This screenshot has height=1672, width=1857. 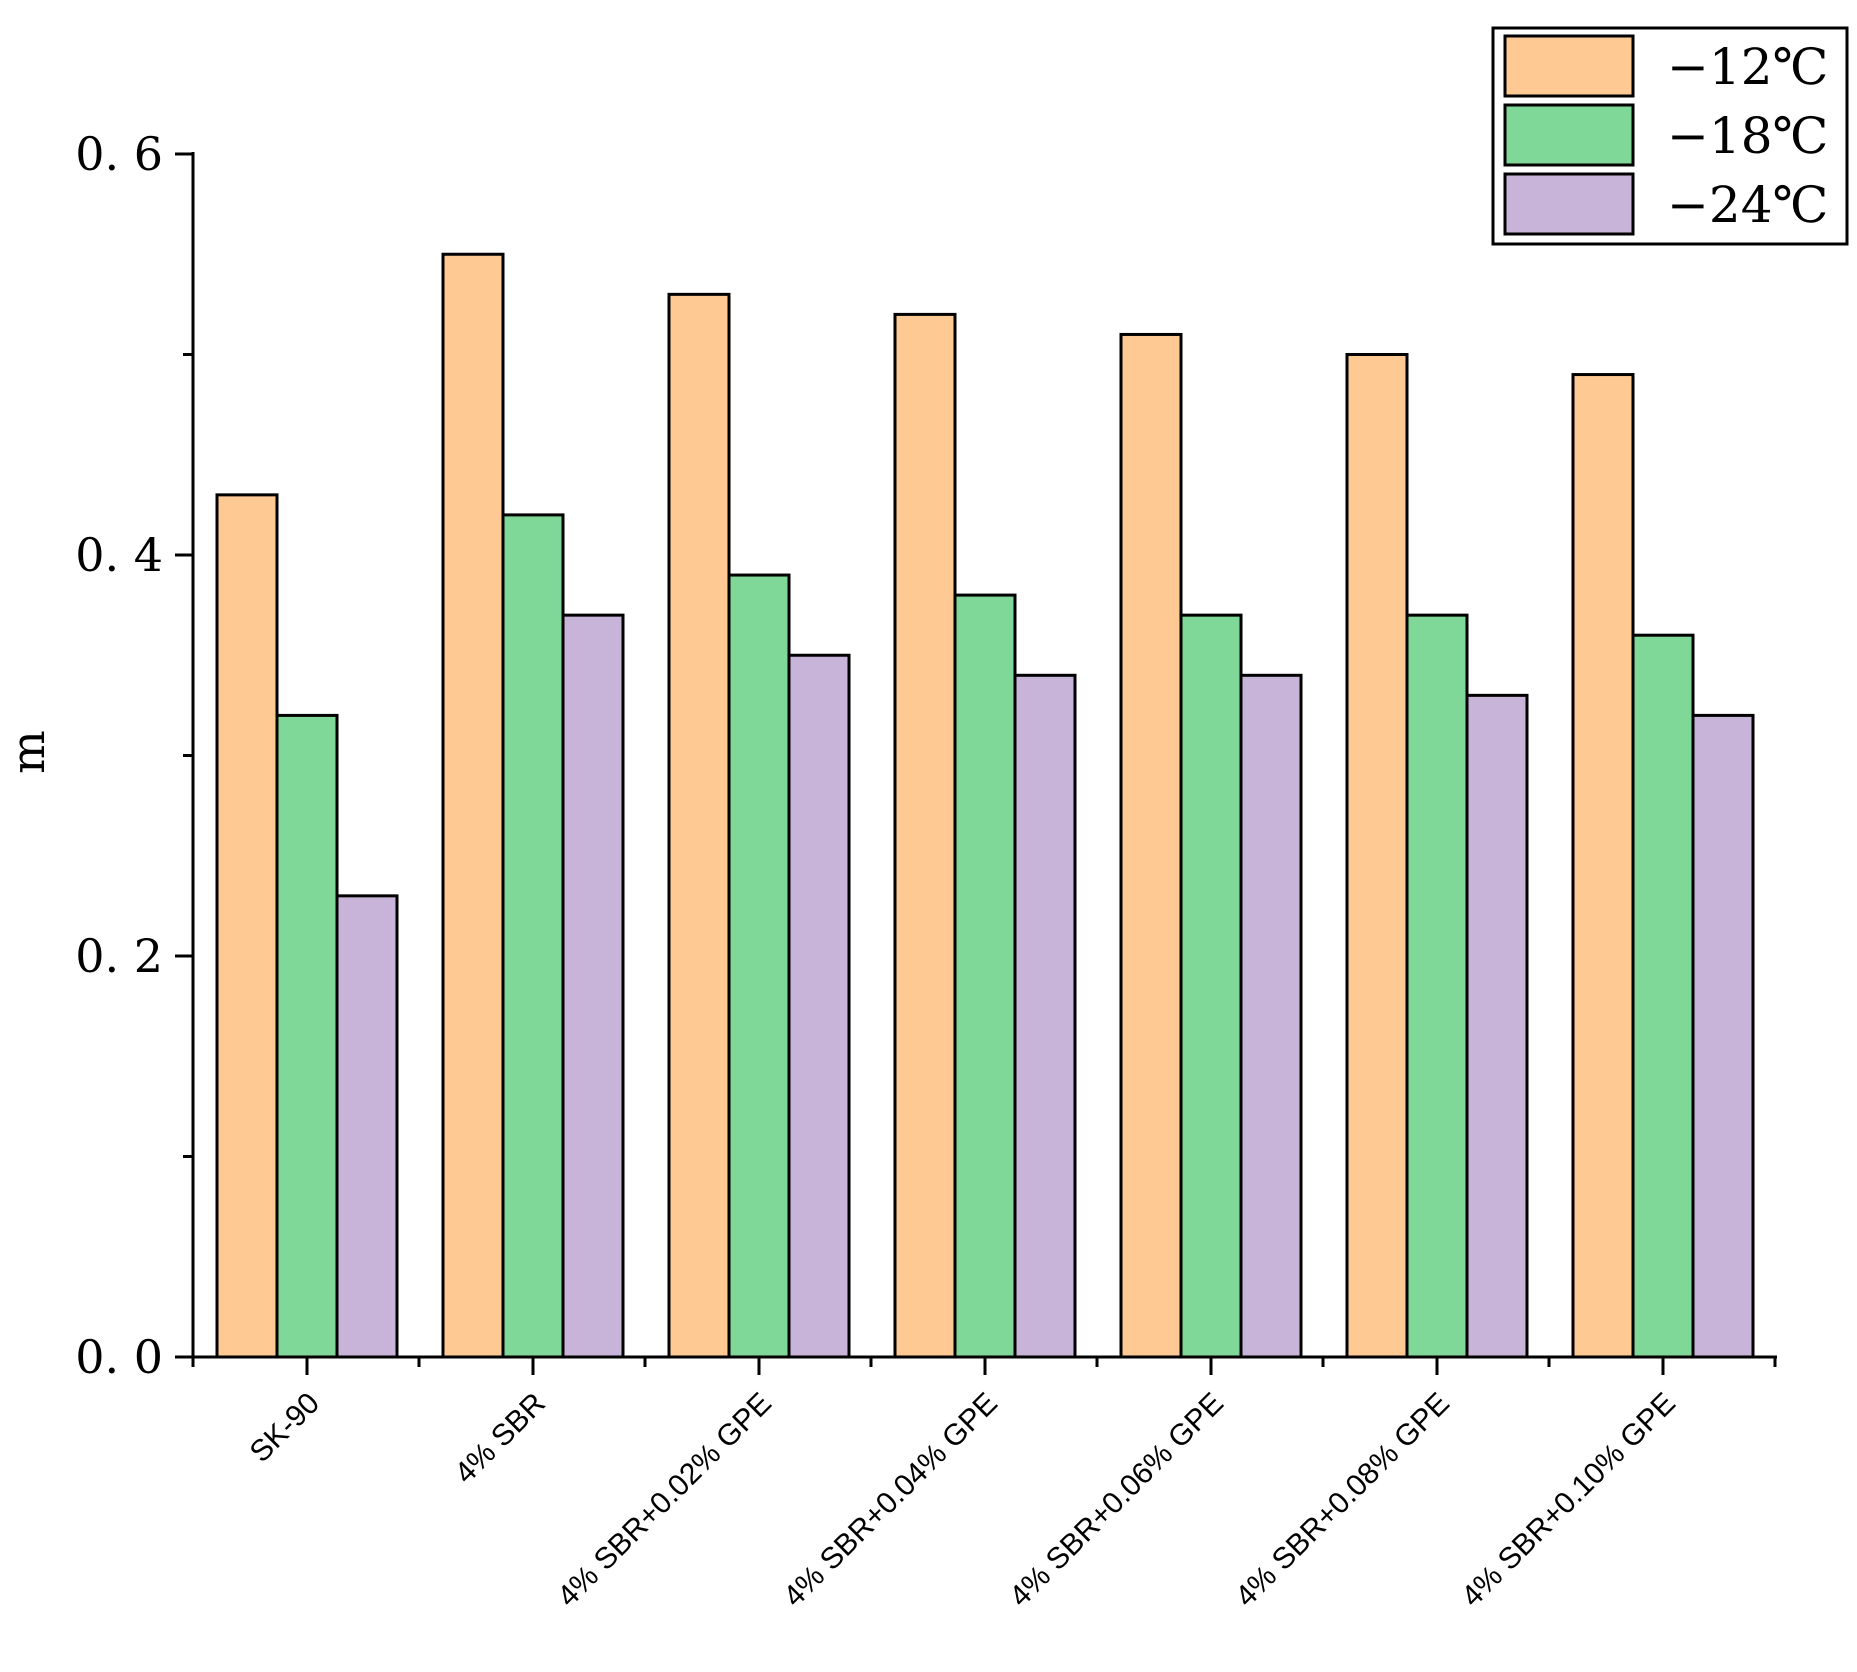 What do you see at coordinates (1747, 205) in the screenshot?
I see `legend-label-3: −24℃` at bounding box center [1747, 205].